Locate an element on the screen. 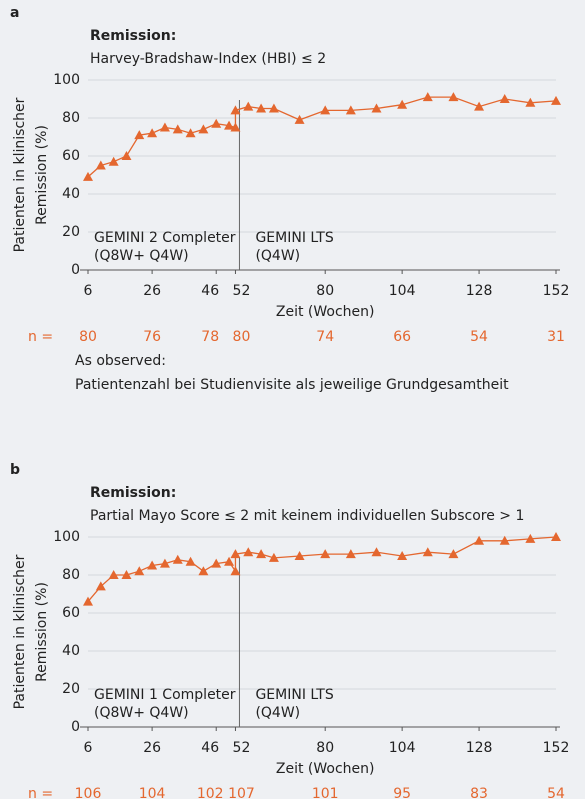 Image resolution: width=585 pixels, height=799 pixels. n-value: 66 is located at coordinates (402, 337).